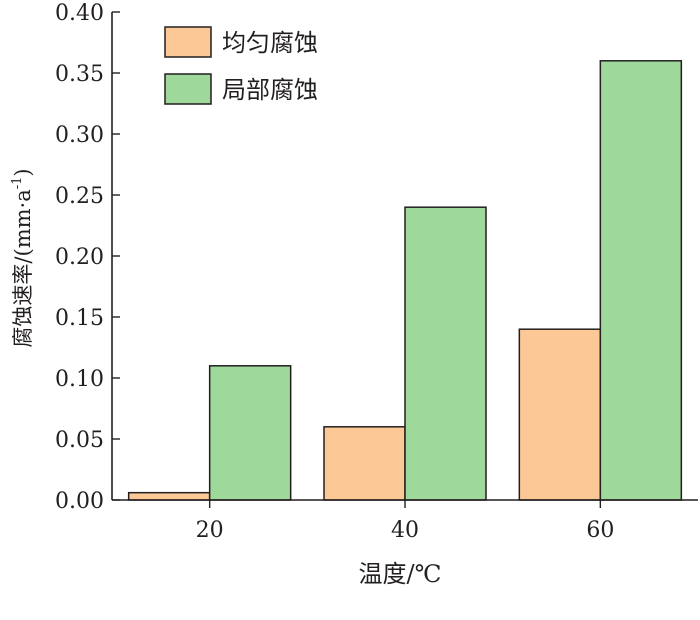  What do you see at coordinates (79, 13) in the screenshot?
I see `y-tick-label: 0.40` at bounding box center [79, 13].